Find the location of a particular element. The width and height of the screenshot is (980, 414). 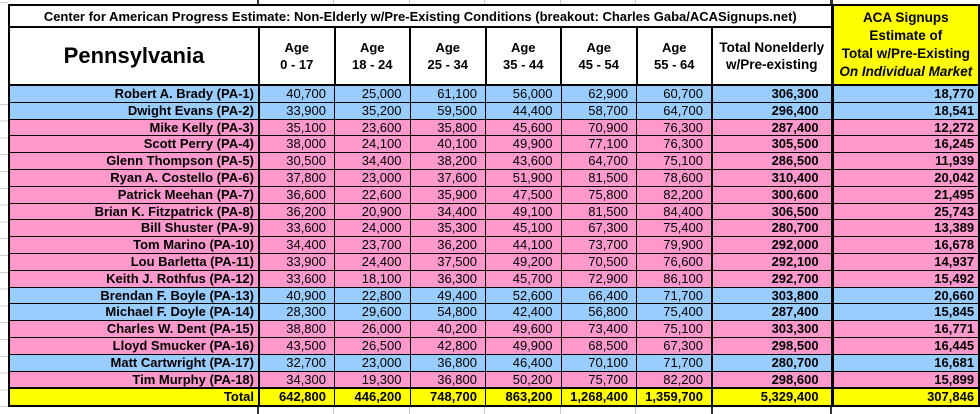

total-nonelderly-value: 305,500 is located at coordinates (771, 144).